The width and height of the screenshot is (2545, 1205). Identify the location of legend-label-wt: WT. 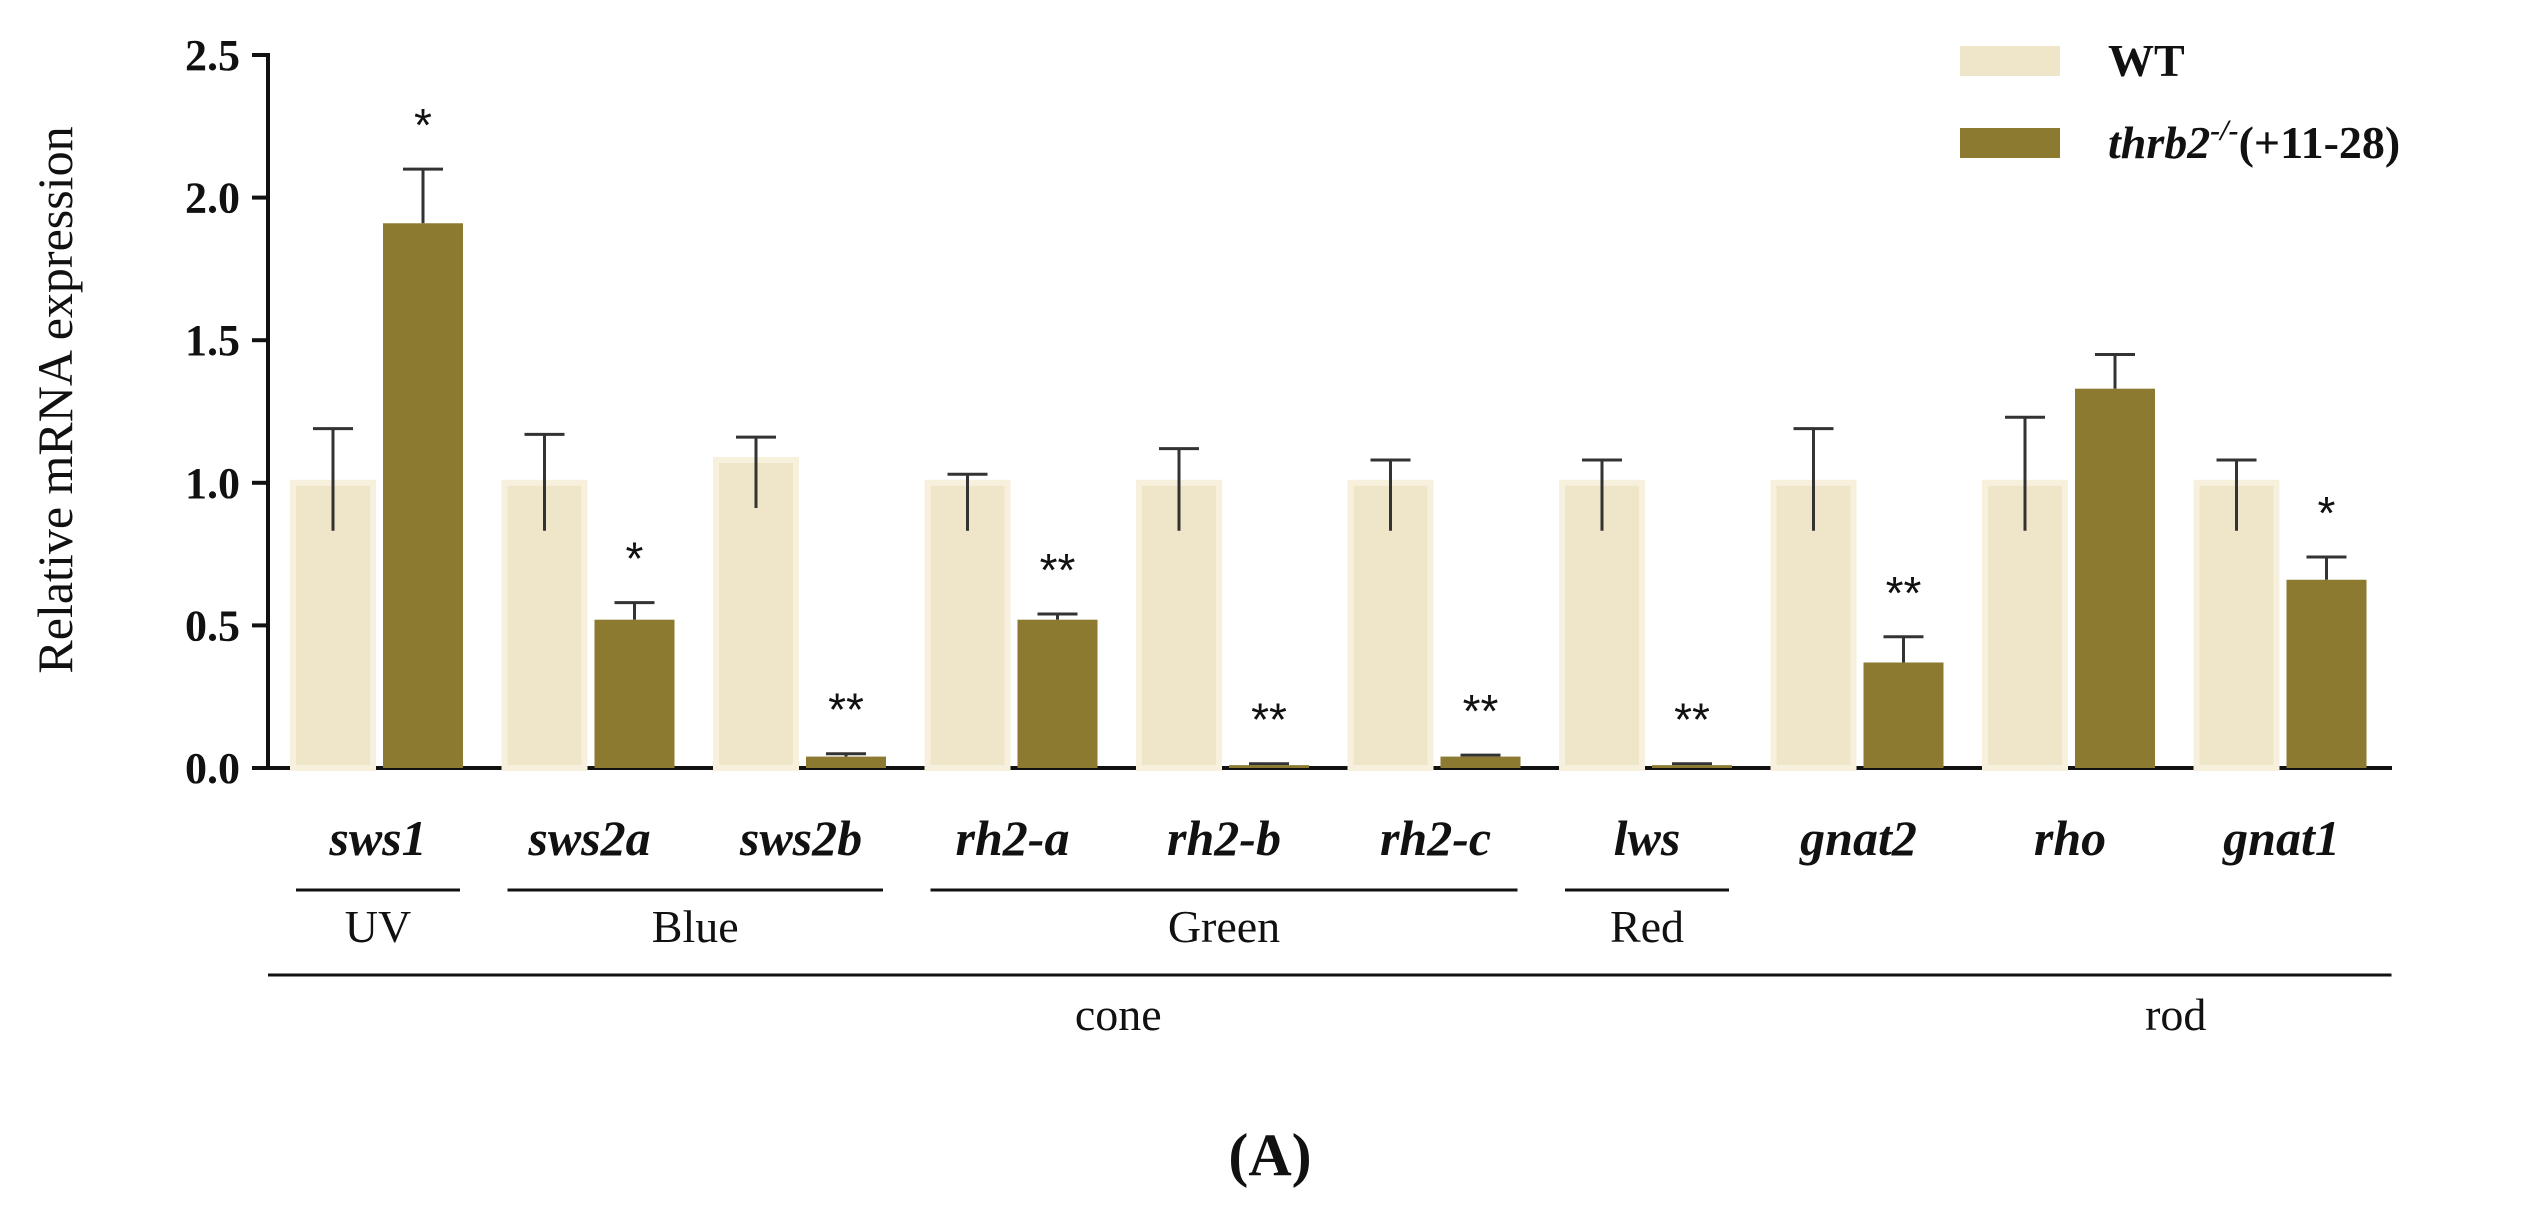
(2146, 60).